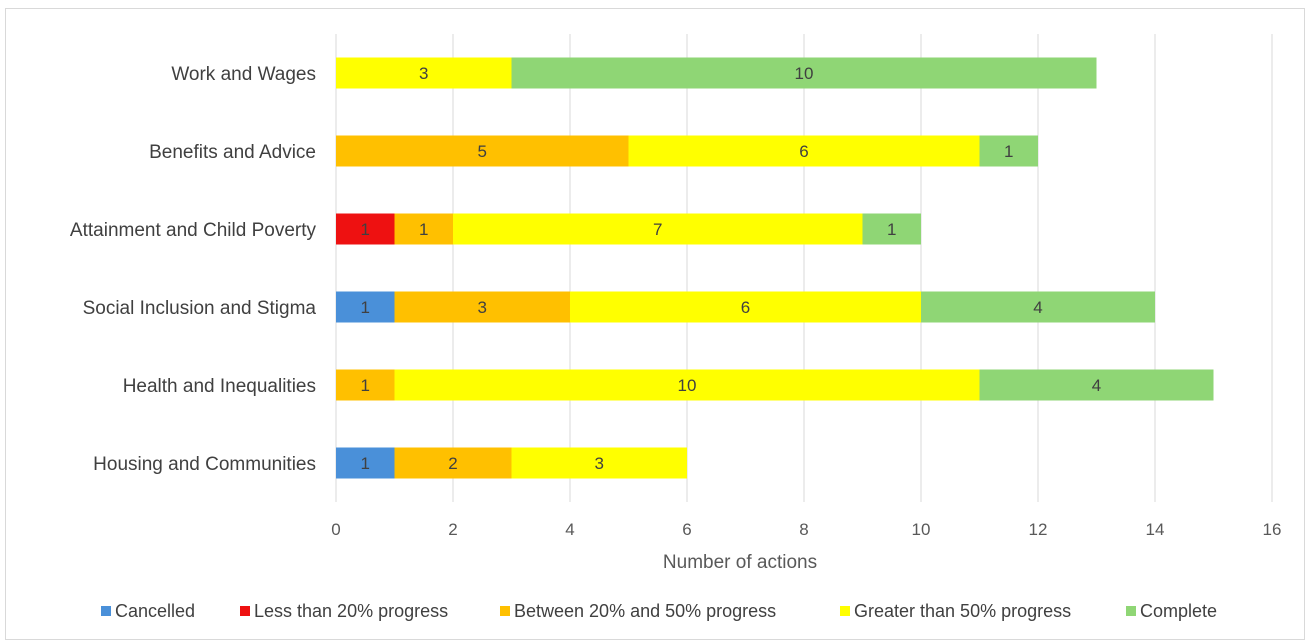  I want to click on category-label: Social Inclusion and Stigma, so click(200, 308).